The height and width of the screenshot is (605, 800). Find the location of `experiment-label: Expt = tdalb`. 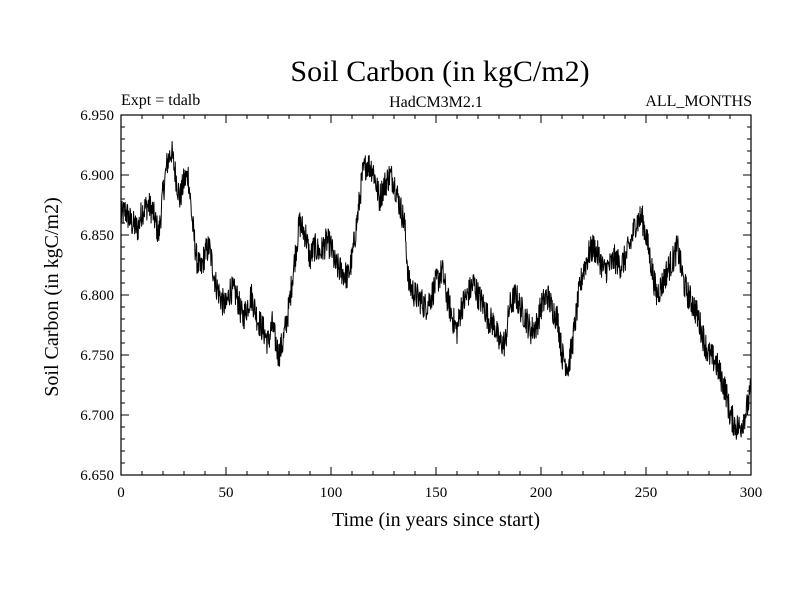

experiment-label: Expt = tdalb is located at coordinates (160, 100).